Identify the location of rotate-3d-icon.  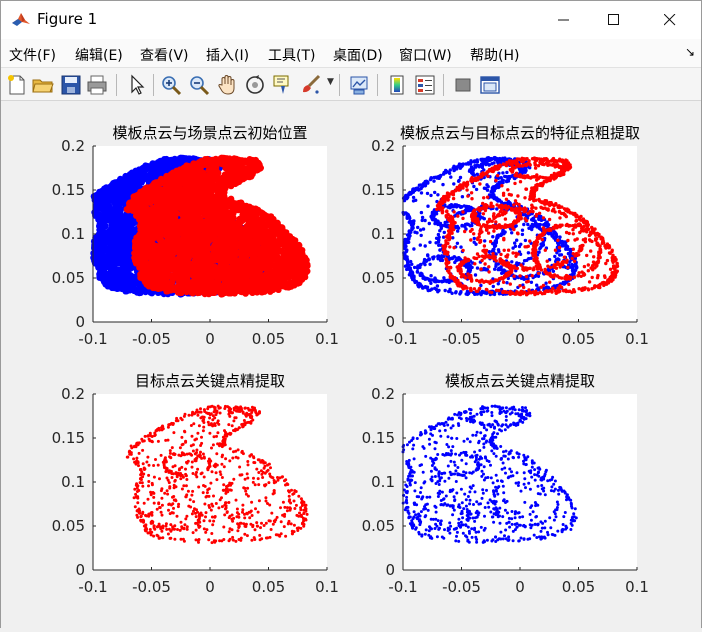
(255, 85).